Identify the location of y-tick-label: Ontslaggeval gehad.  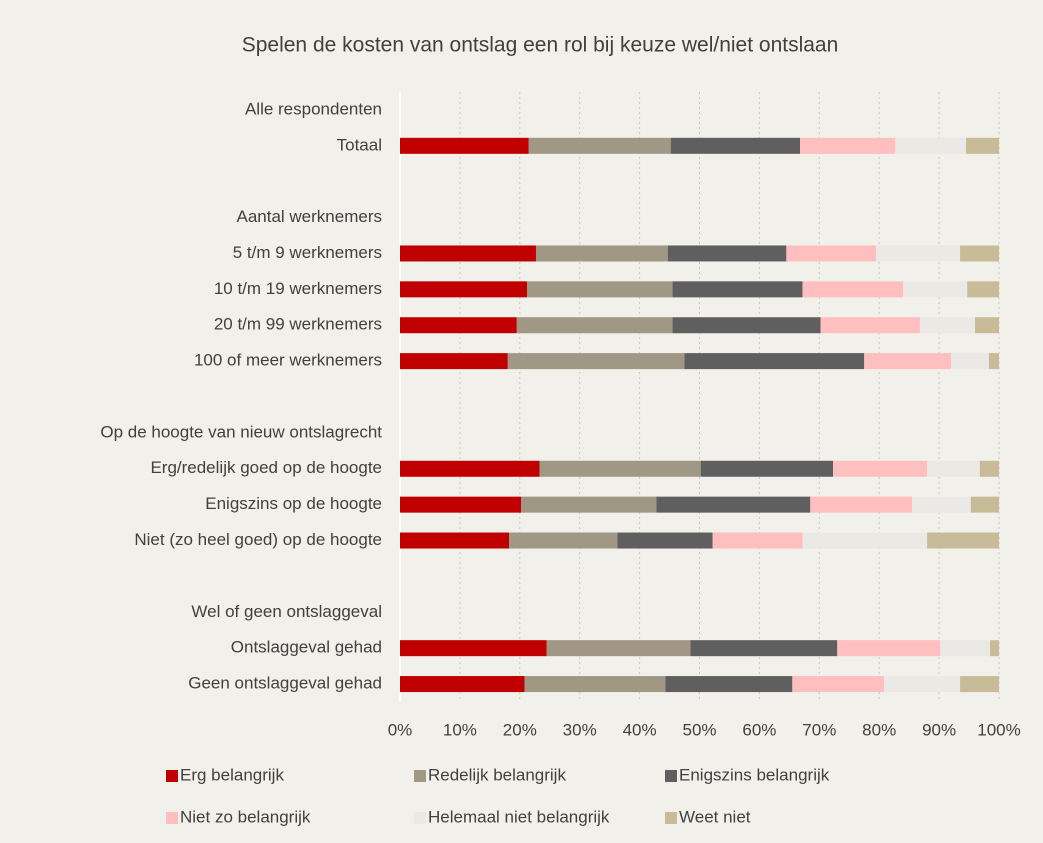
(306, 647).